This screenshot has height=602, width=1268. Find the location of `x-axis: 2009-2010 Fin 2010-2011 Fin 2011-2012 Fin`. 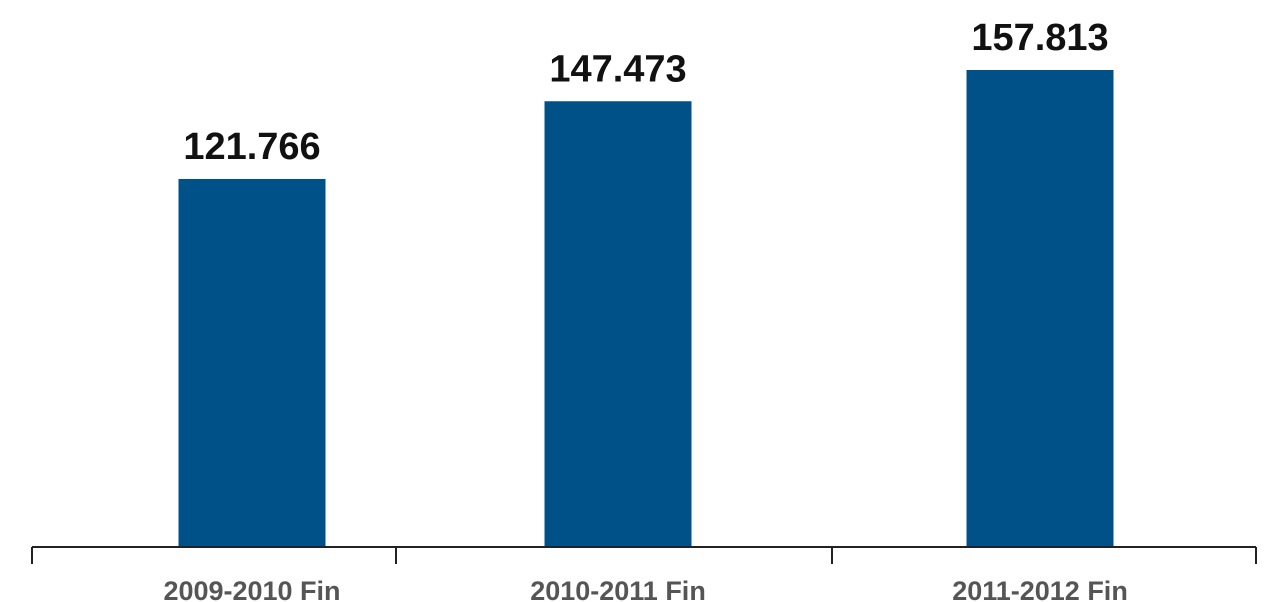

x-axis: 2009-2010 Fin 2010-2011 Fin 2011-2012 Fin is located at coordinates (644, 574).